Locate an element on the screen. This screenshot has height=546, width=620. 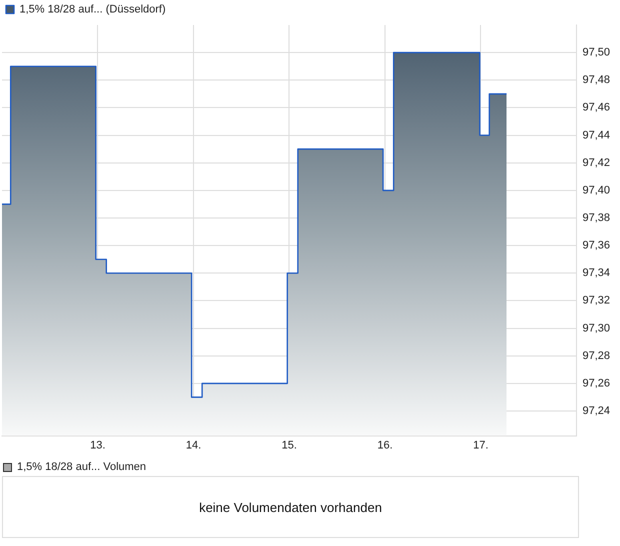
legend-label: 1,5% 18/28 auf... (Düsseldorf) is located at coordinates (93, 10).